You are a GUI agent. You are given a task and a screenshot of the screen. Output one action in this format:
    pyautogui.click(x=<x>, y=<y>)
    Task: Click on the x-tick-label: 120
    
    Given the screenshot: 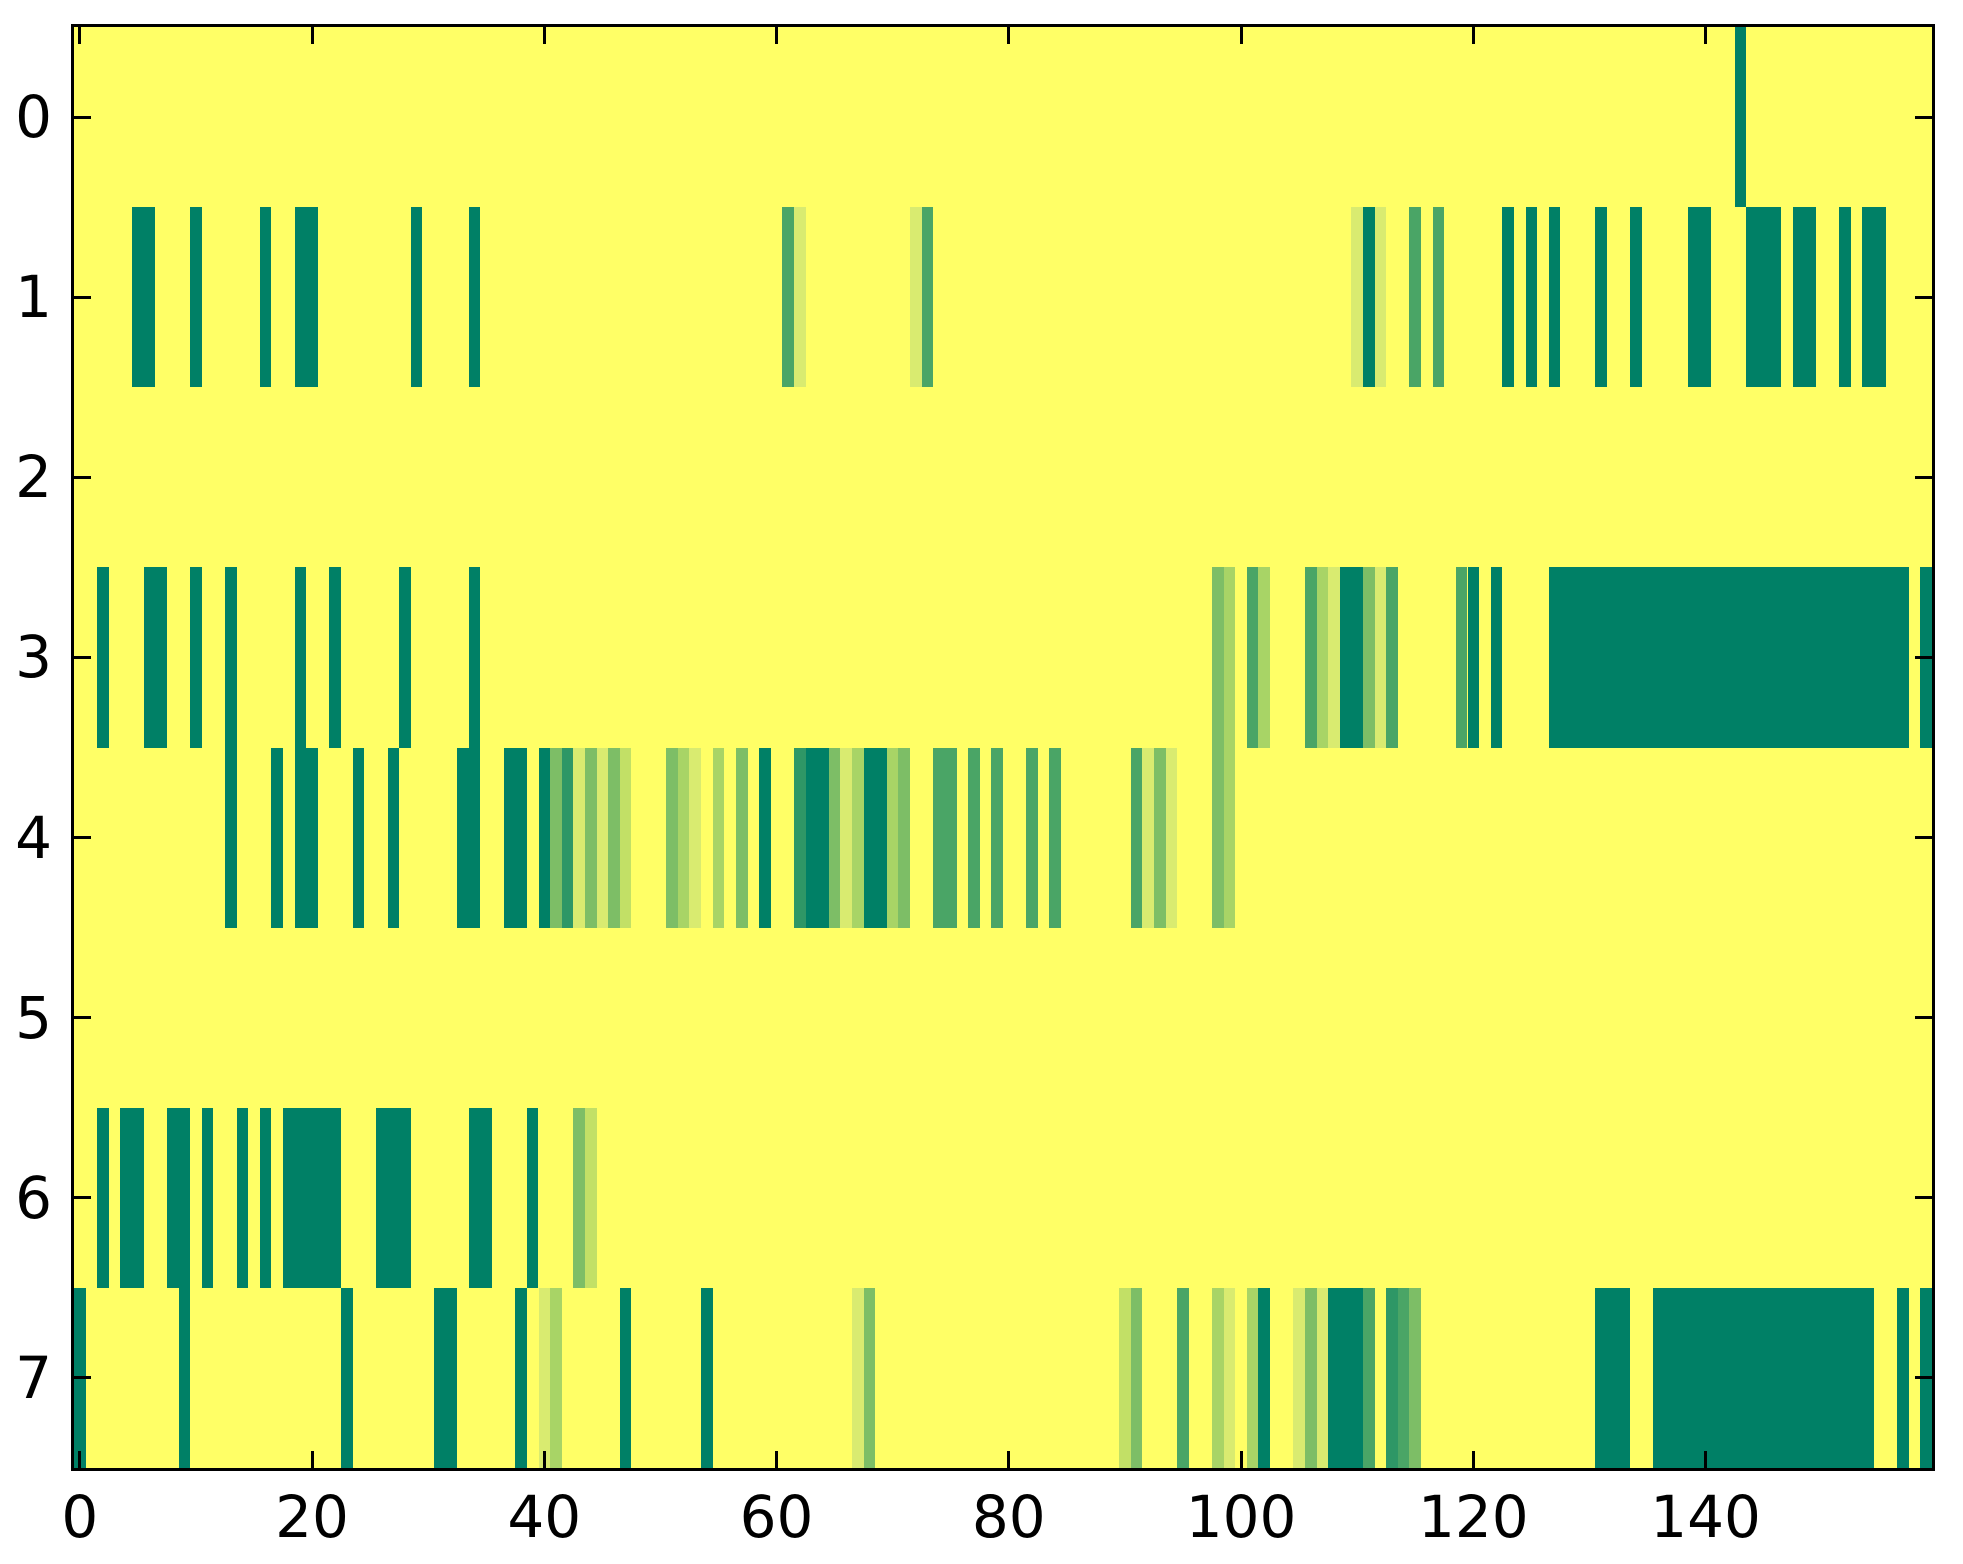 What is the action you would take?
    pyautogui.click(x=1473, y=1517)
    